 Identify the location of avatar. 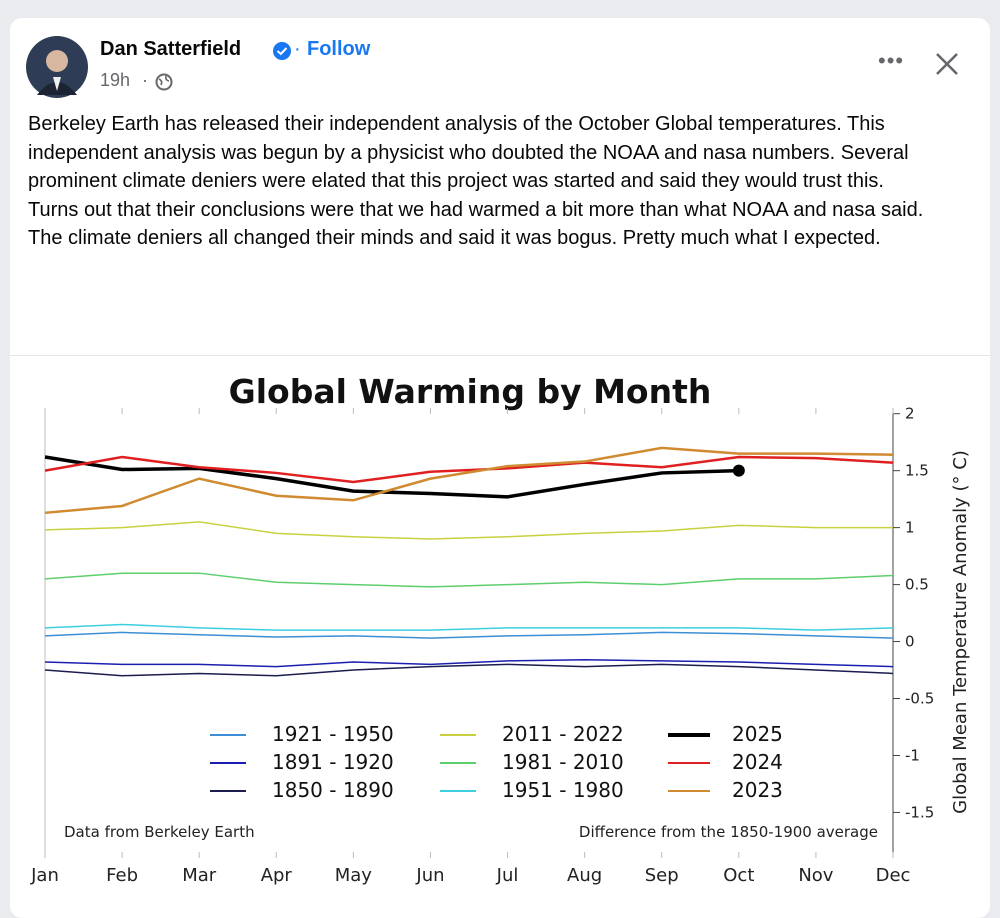
(57, 67).